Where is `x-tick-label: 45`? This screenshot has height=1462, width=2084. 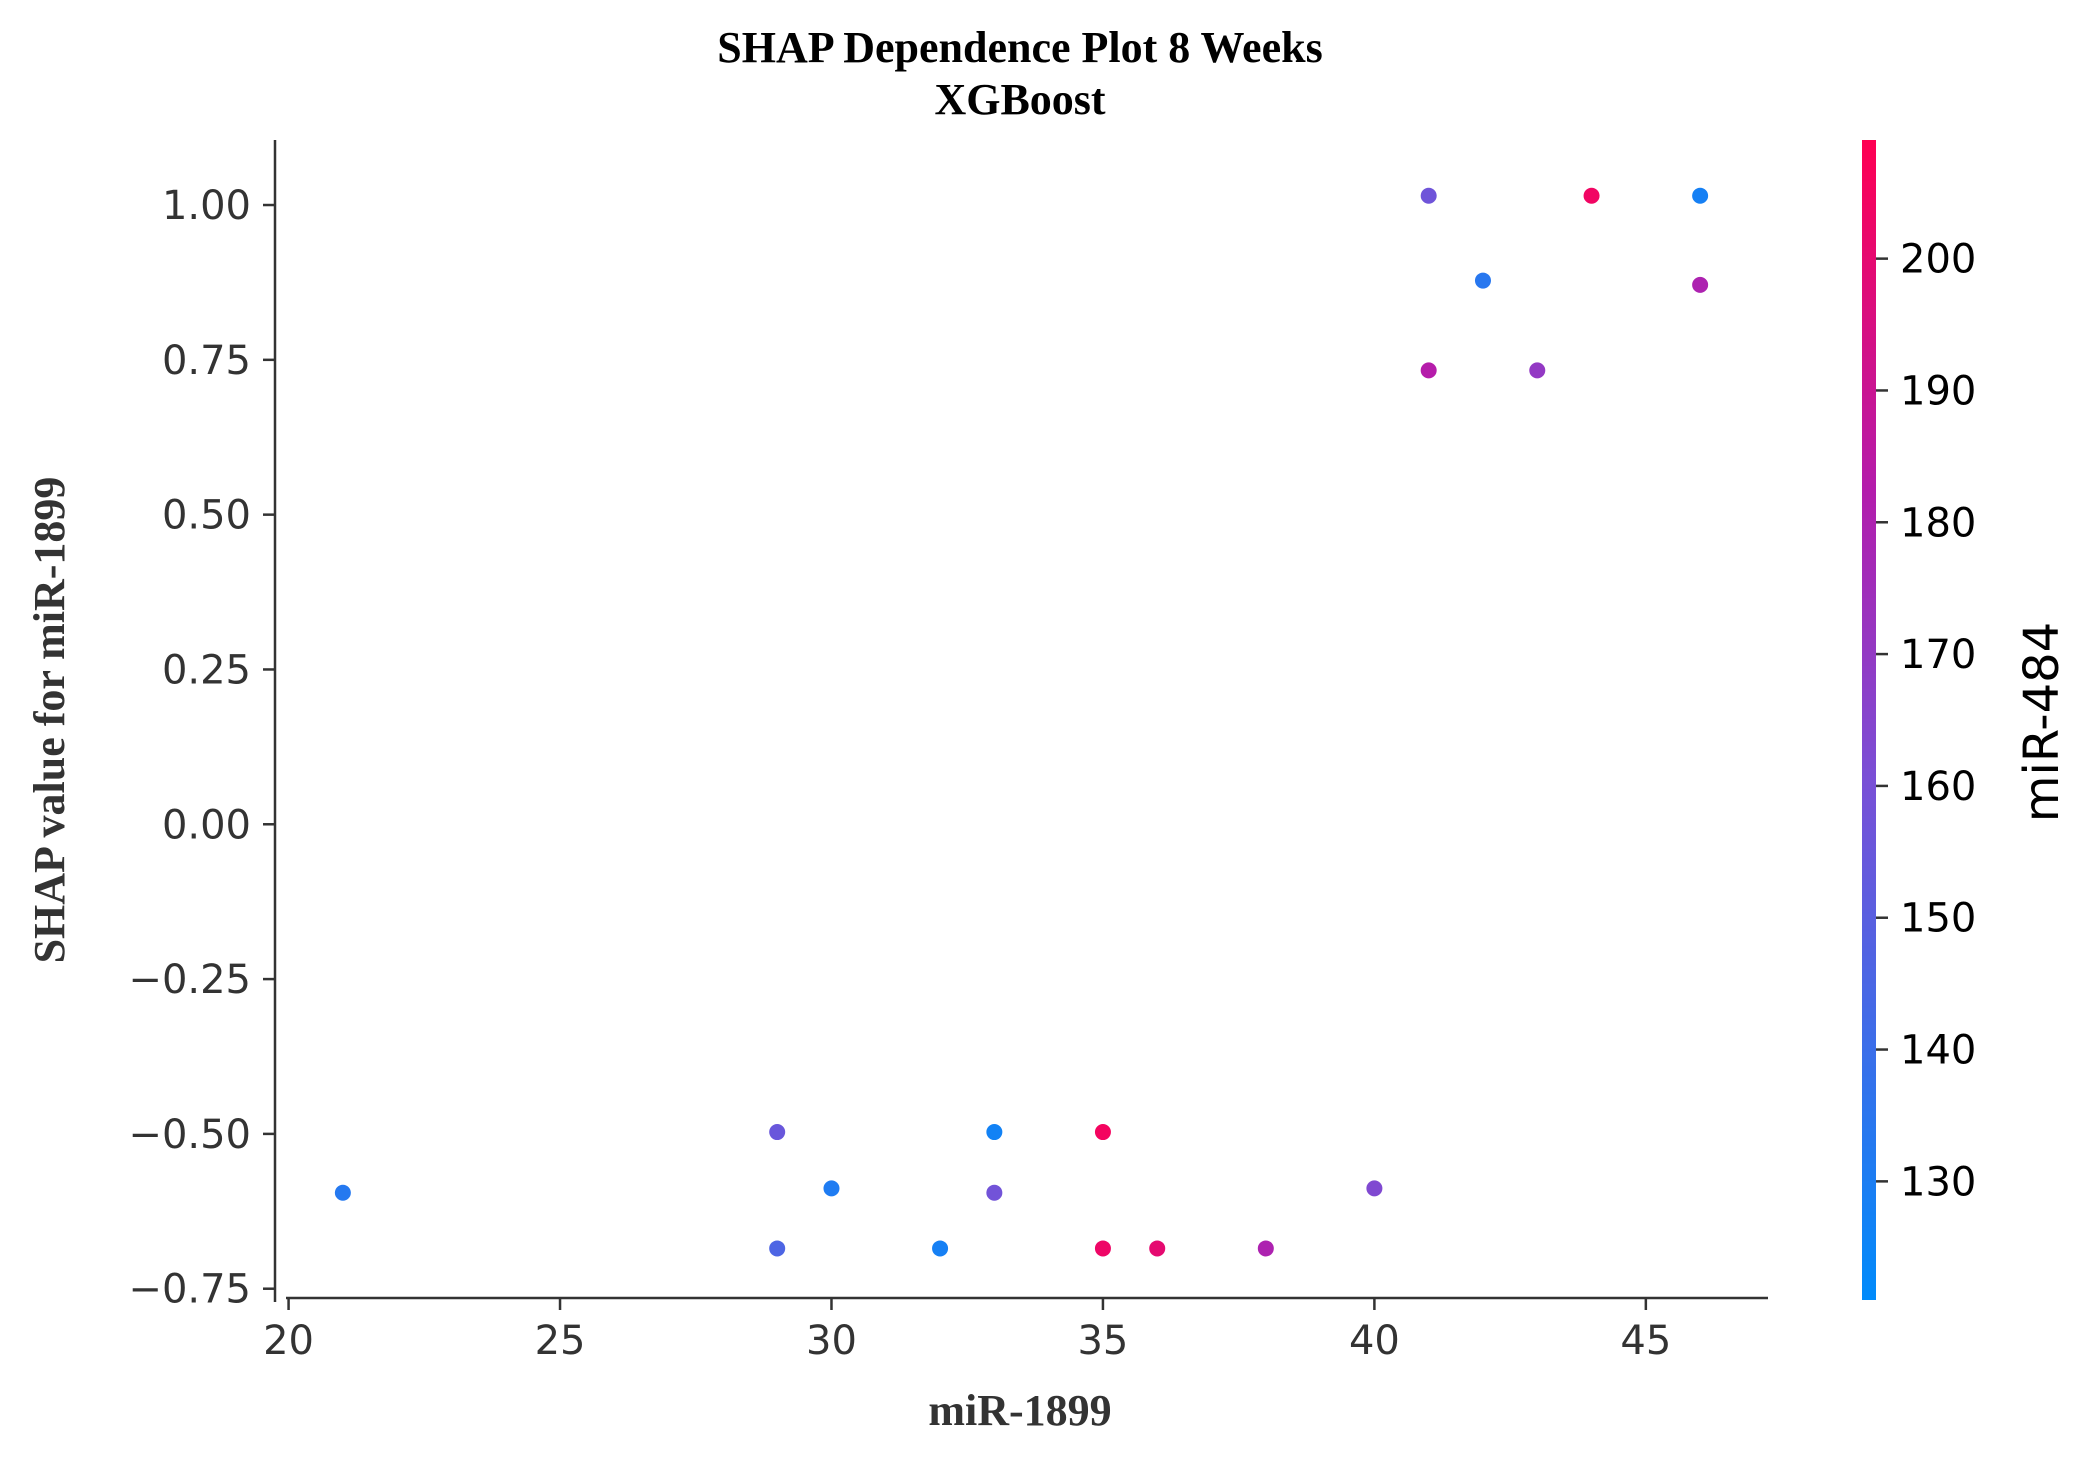
x-tick-label: 45 is located at coordinates (1645, 1341).